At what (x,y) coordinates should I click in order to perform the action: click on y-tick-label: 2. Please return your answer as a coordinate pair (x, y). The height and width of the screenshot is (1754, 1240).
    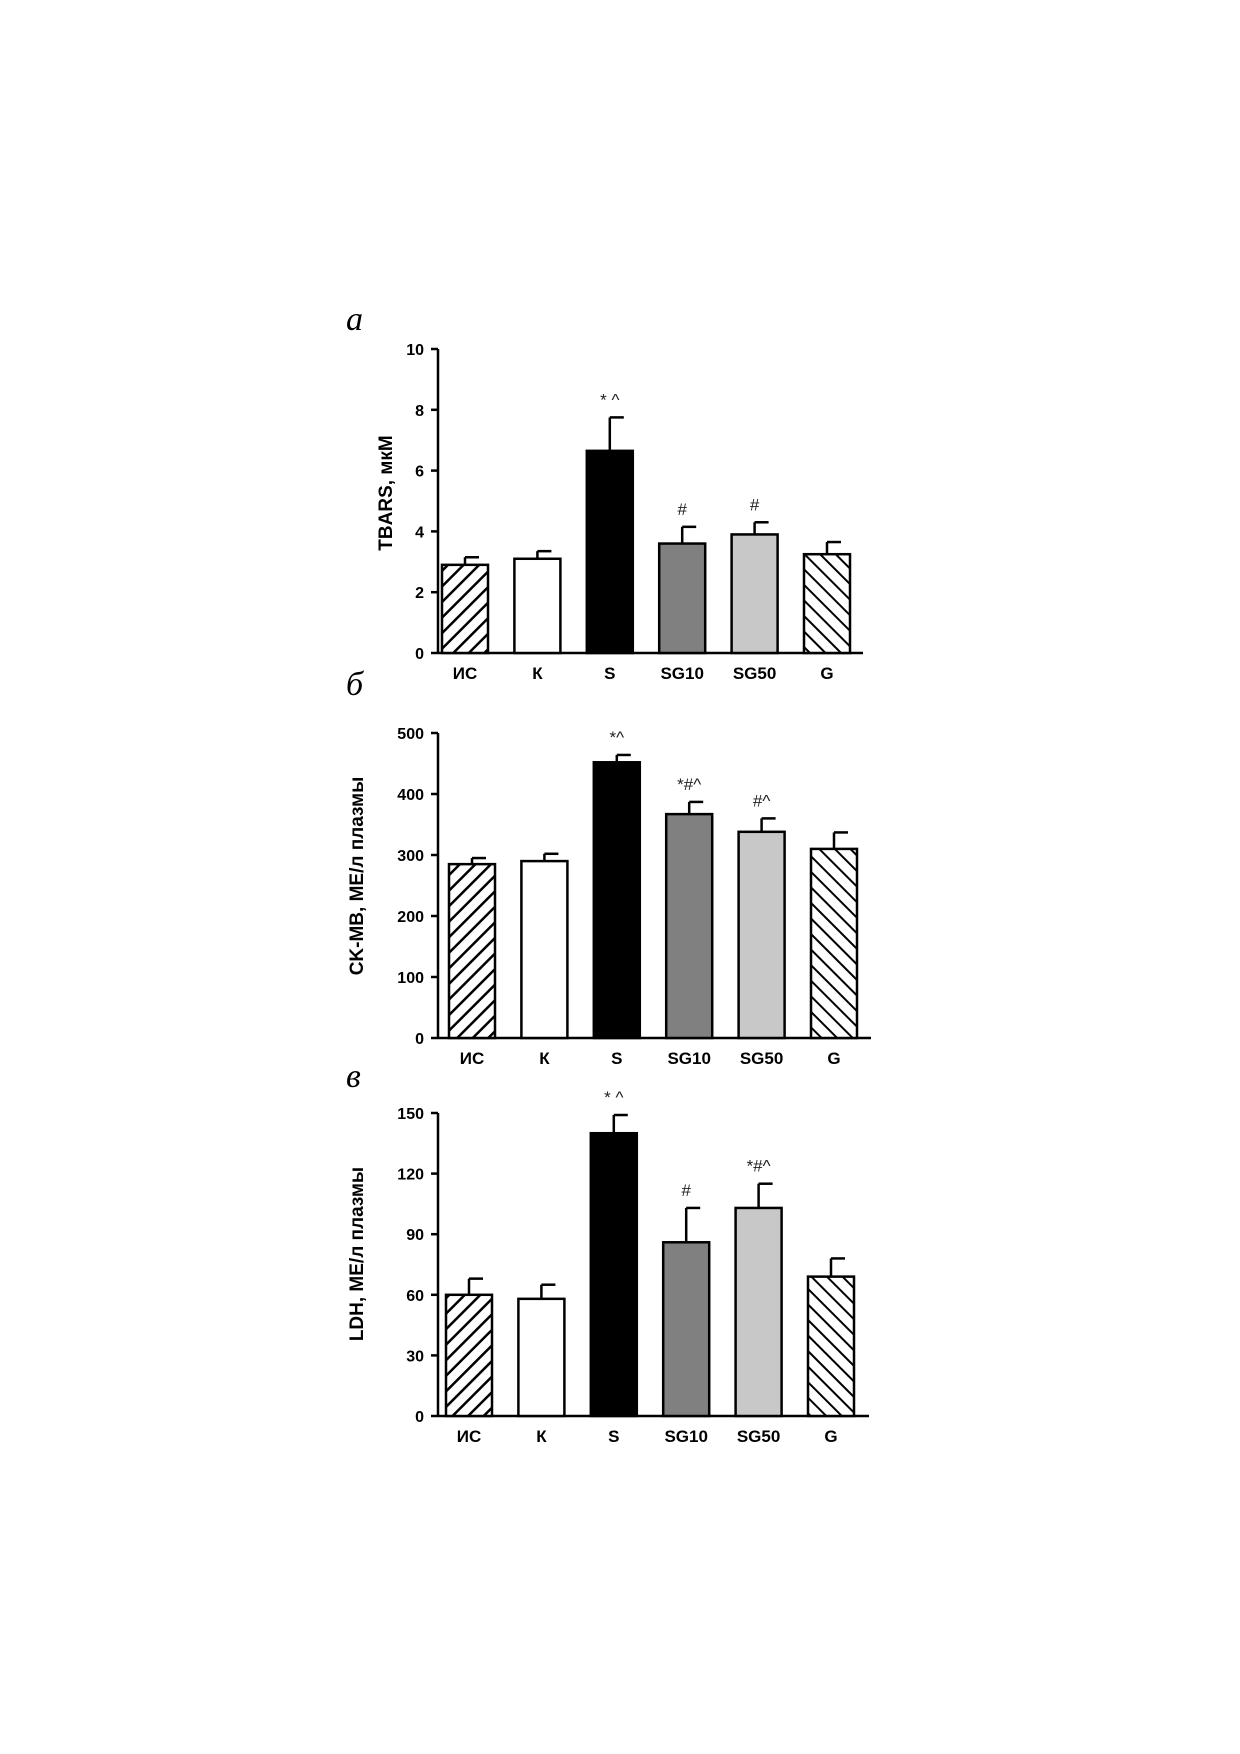
    Looking at the image, I should click on (419, 593).